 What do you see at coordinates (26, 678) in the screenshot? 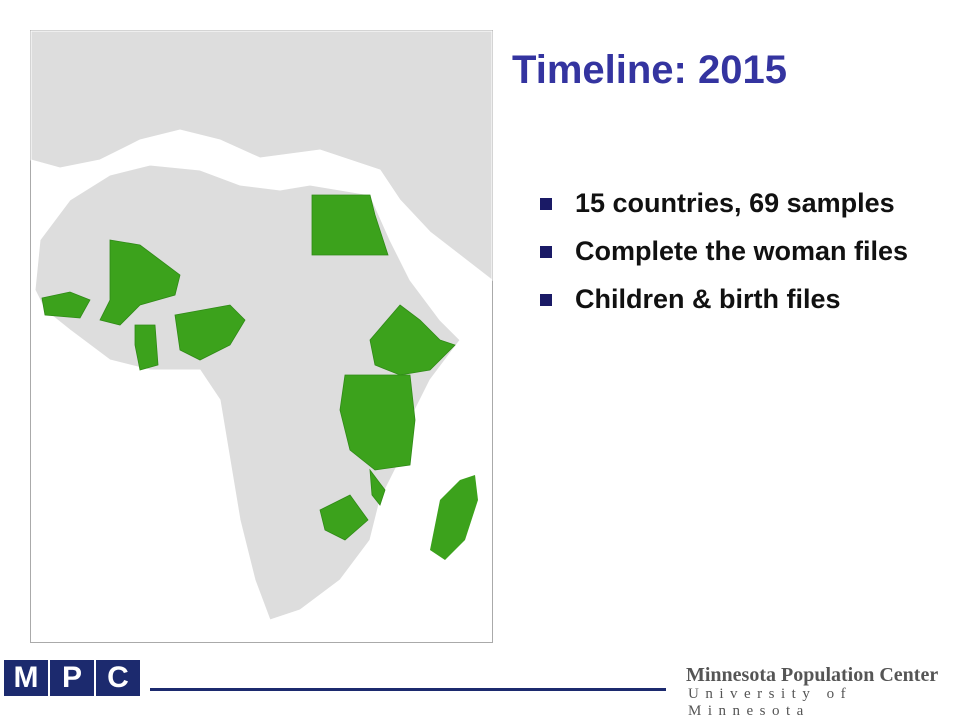
I see `logo-letter: M` at bounding box center [26, 678].